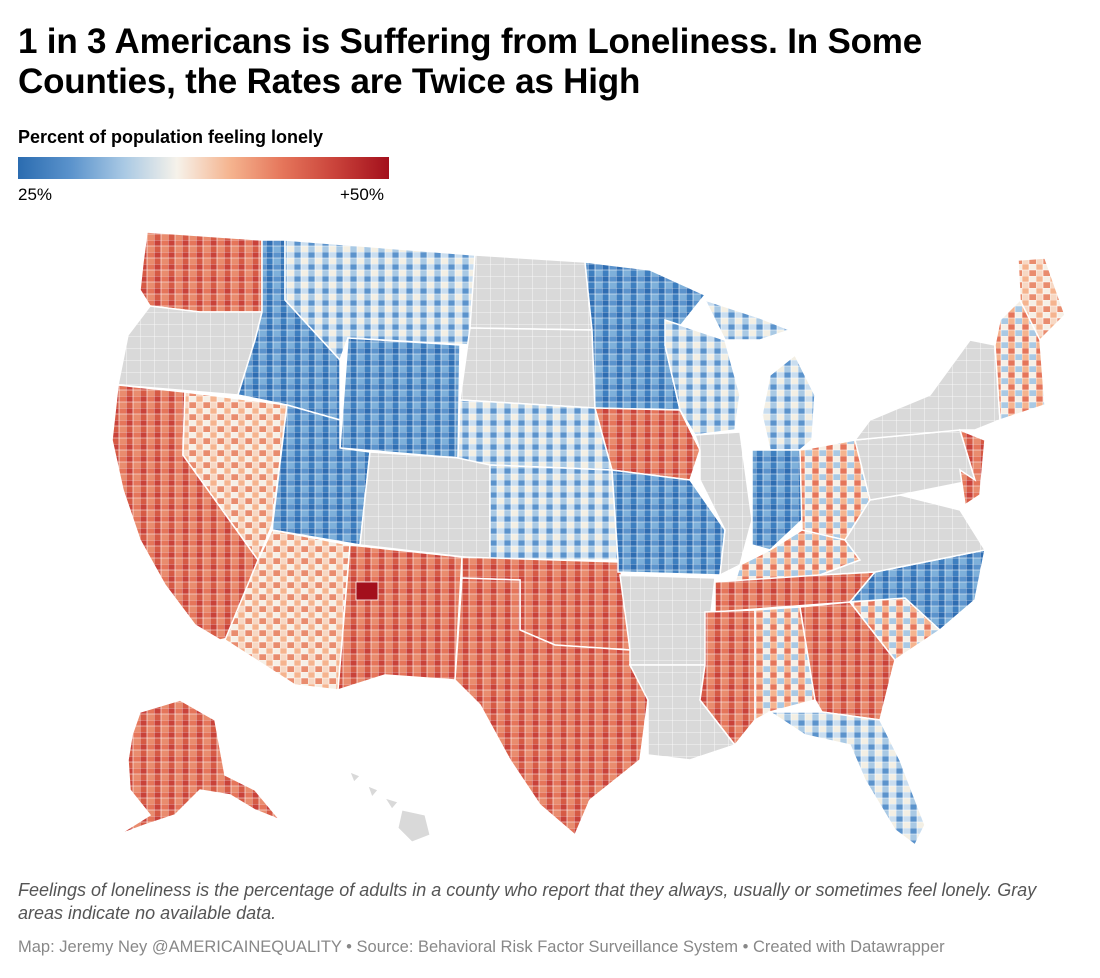 This screenshot has height=978, width=1100. Describe the element at coordinates (647, 444) in the screenshot. I see `state-iowa` at that location.